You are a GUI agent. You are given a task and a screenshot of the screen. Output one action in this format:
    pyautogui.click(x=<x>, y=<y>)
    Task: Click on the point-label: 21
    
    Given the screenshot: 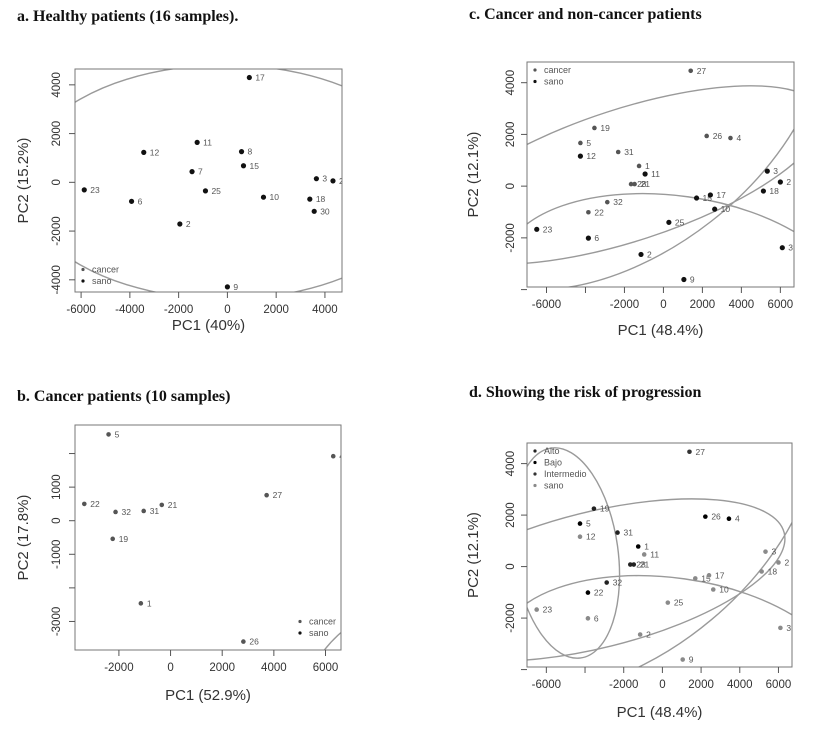 What is the action you would take?
    pyautogui.click(x=645, y=565)
    